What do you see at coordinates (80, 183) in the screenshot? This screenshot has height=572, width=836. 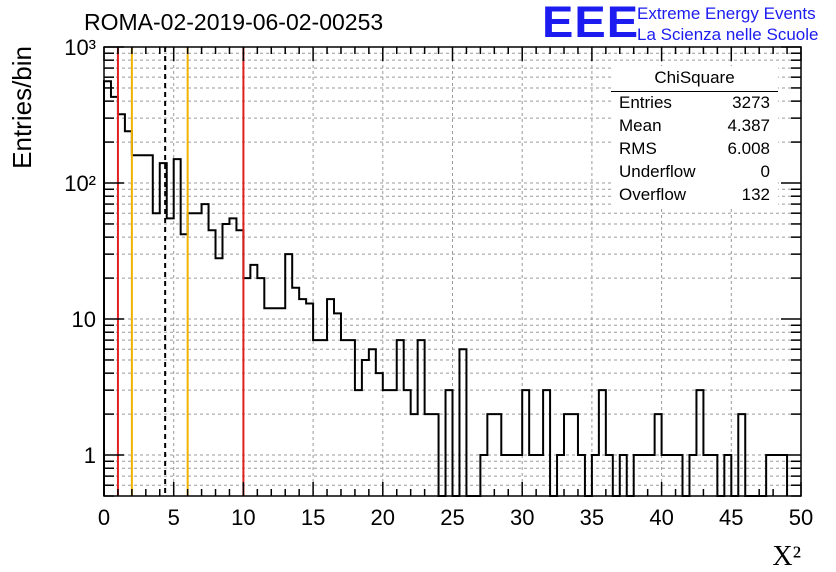 I see `y-tick-label: 10²` at bounding box center [80, 183].